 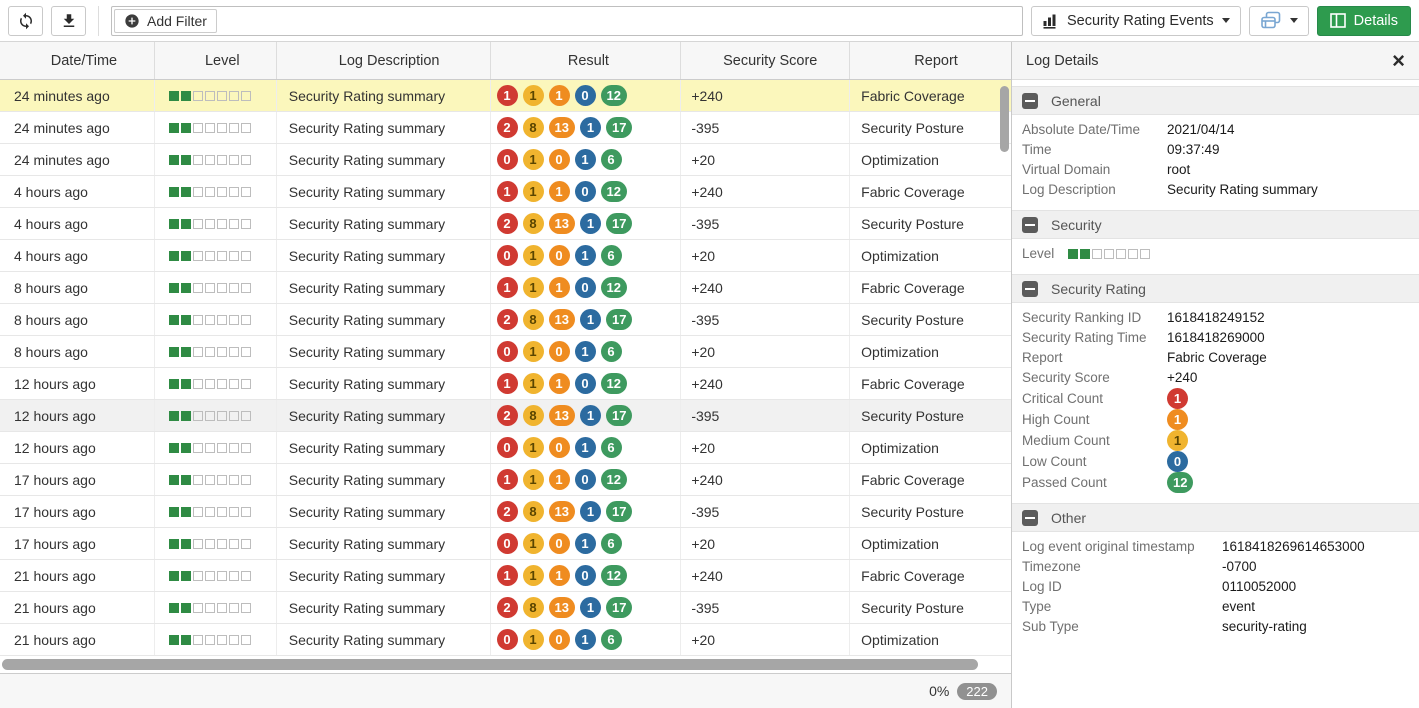 What do you see at coordinates (68, 20) in the screenshot?
I see `download-button` at bounding box center [68, 20].